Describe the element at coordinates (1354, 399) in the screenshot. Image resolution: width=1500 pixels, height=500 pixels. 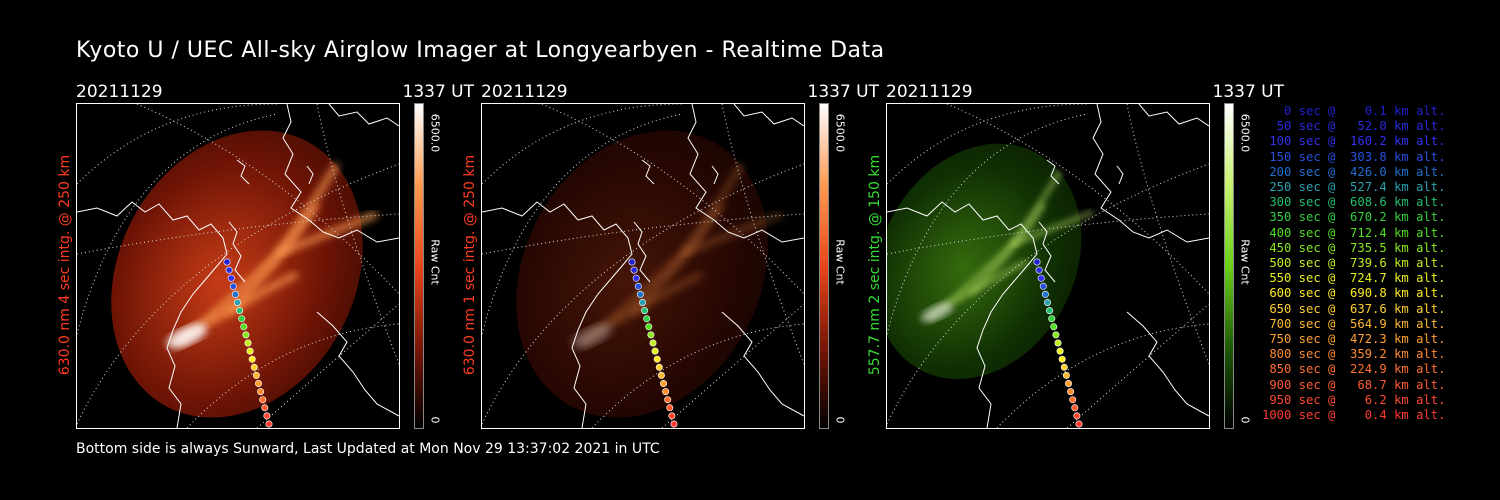
I see `legend-entry: 950 sec @ 6.2 km alt.` at that location.